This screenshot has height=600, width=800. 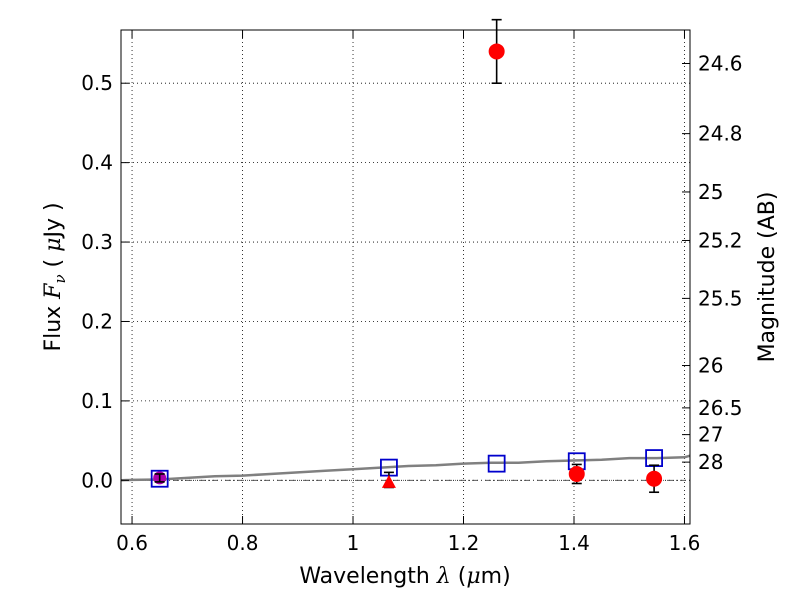 I want to click on model-sed-line, so click(x=405, y=468).